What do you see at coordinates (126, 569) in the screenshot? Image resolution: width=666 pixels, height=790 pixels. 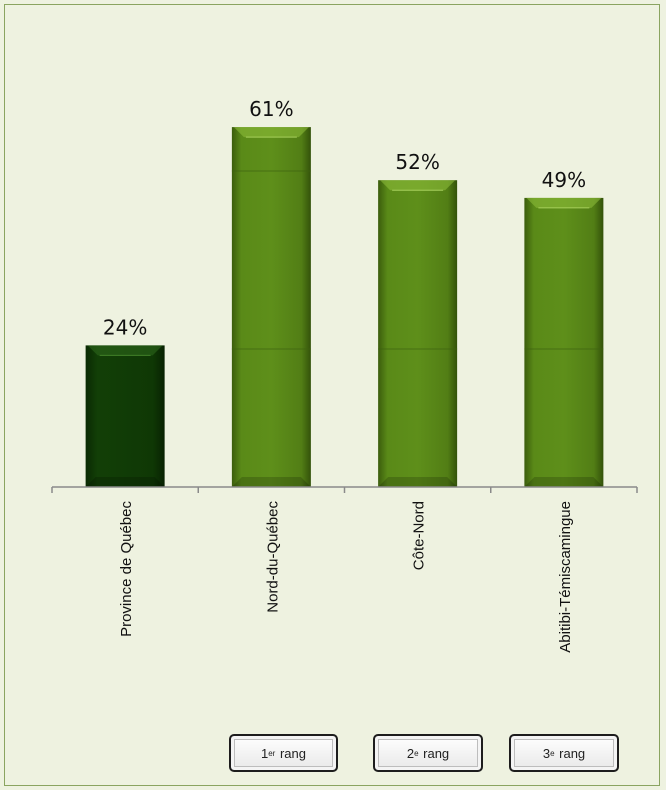 I see `category-label: Province de Québec` at bounding box center [126, 569].